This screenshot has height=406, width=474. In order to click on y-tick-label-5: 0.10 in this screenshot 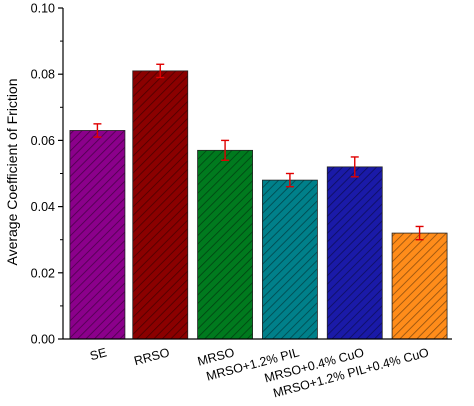, I will do `click(43, 9)`.